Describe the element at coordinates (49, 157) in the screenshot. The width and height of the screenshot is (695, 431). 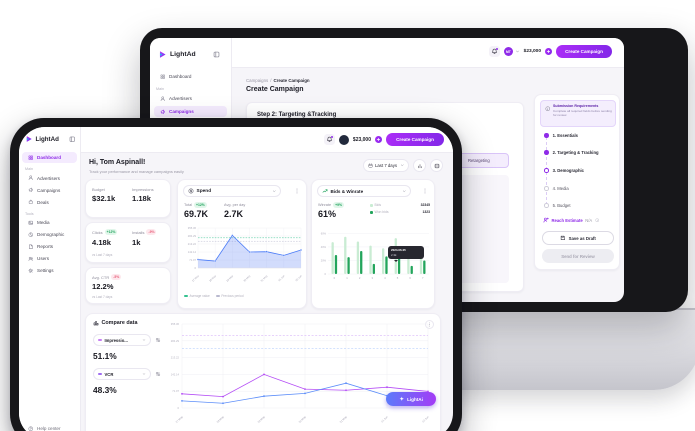
I see `sidebar-item-dashboard: Dashboard` at that location.